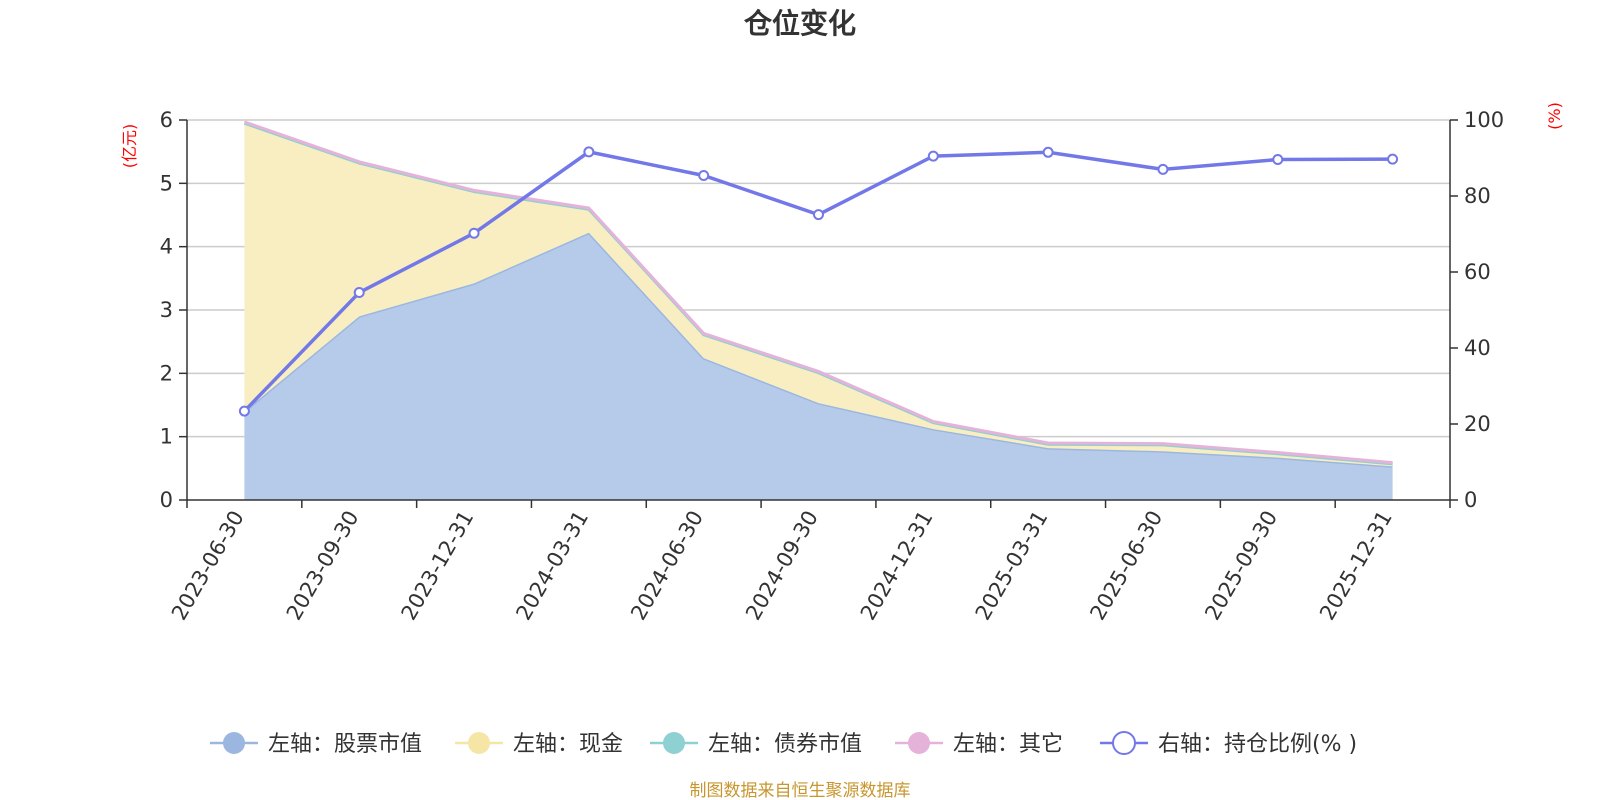  I want to click on x-axis-label: 2023-12-31, so click(438, 565).